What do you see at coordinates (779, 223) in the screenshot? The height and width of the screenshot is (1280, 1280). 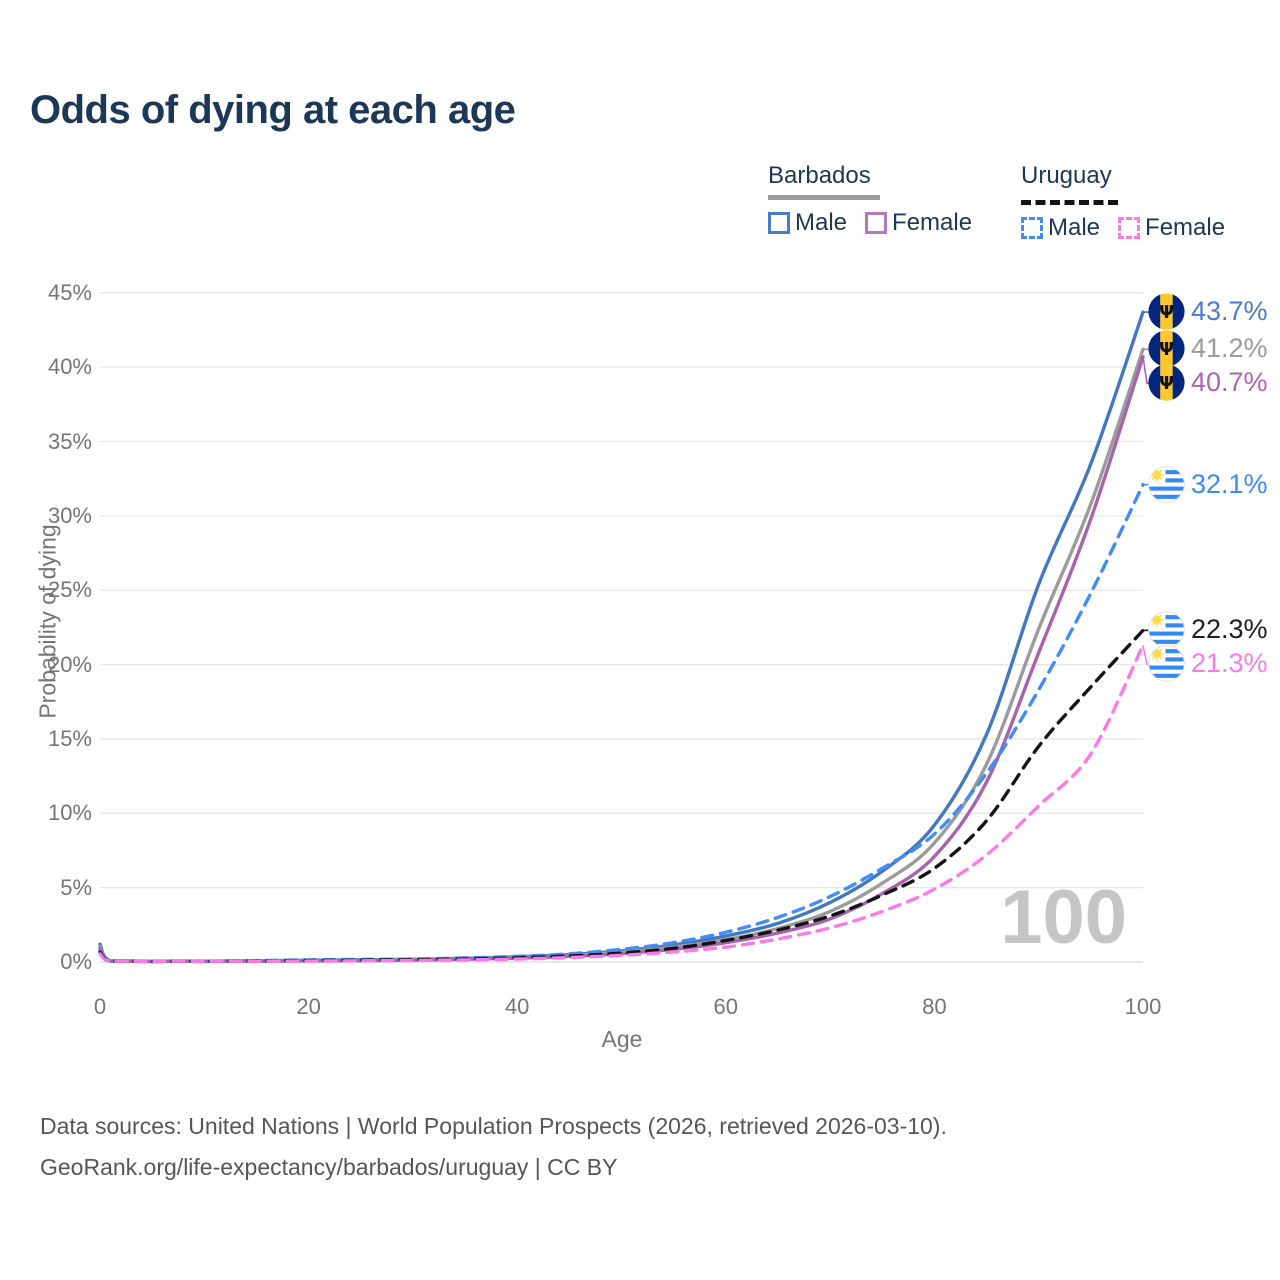 I see `barbados-male-swatch-icon` at bounding box center [779, 223].